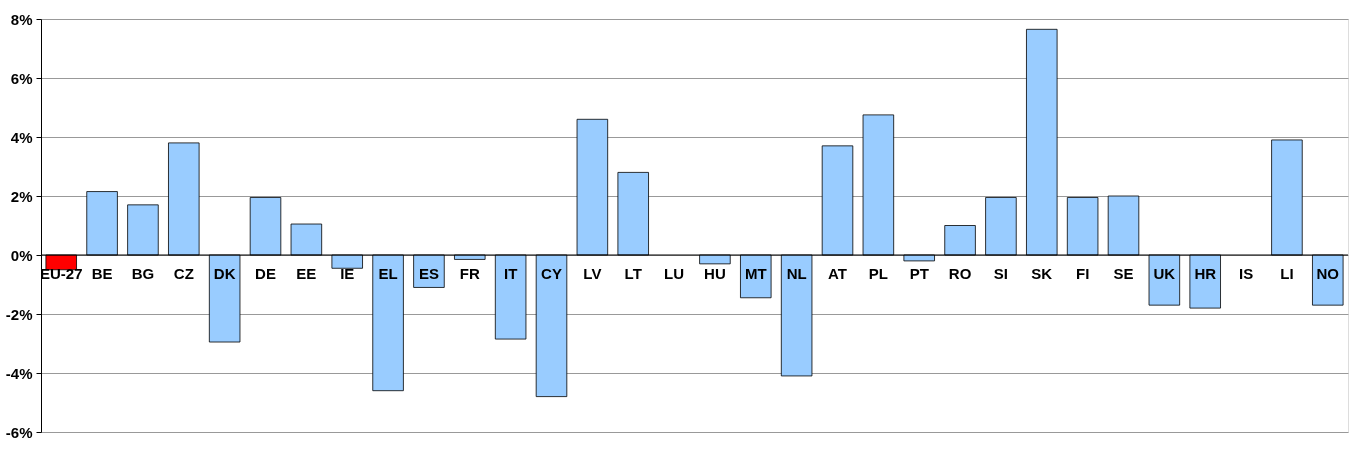  I want to click on x-tick-label: CZ, so click(183, 273).